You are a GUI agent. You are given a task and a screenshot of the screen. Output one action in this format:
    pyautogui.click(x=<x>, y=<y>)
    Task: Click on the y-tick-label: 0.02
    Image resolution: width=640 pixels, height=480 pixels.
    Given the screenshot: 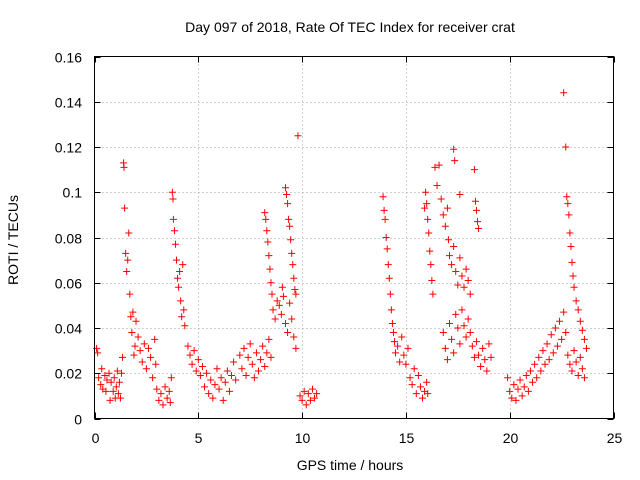 What is the action you would take?
    pyautogui.click(x=68, y=374)
    